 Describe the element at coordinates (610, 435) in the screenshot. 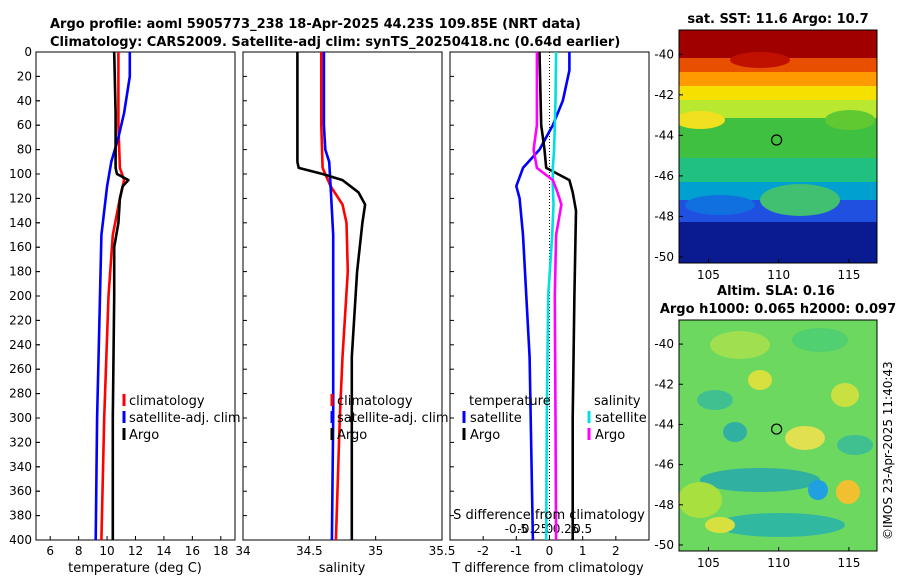

I see `legend-label-s-argo: Argo` at that location.